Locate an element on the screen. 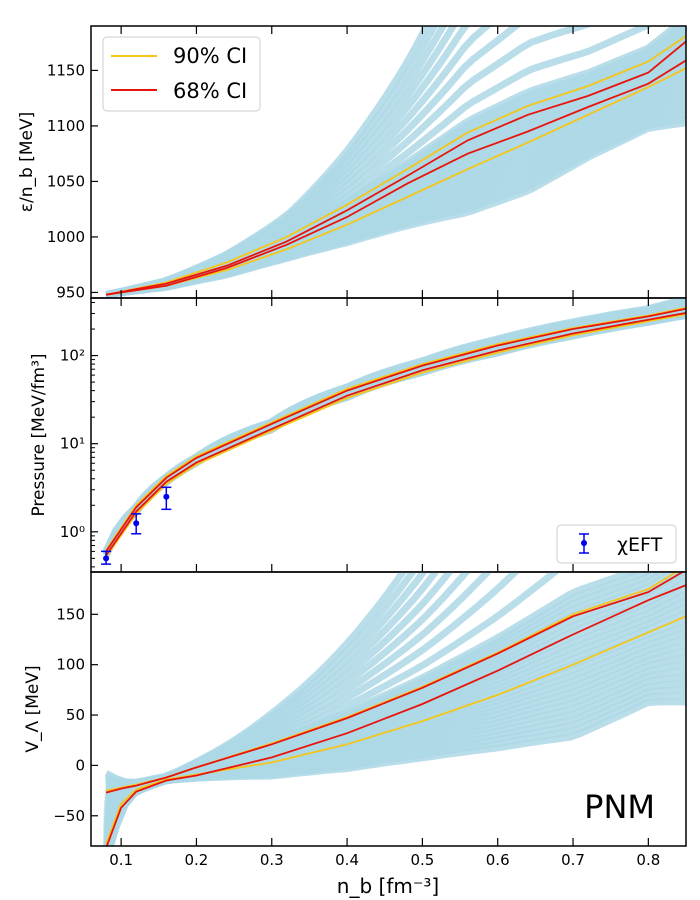  chieft-errorbars is located at coordinates (136, 525).